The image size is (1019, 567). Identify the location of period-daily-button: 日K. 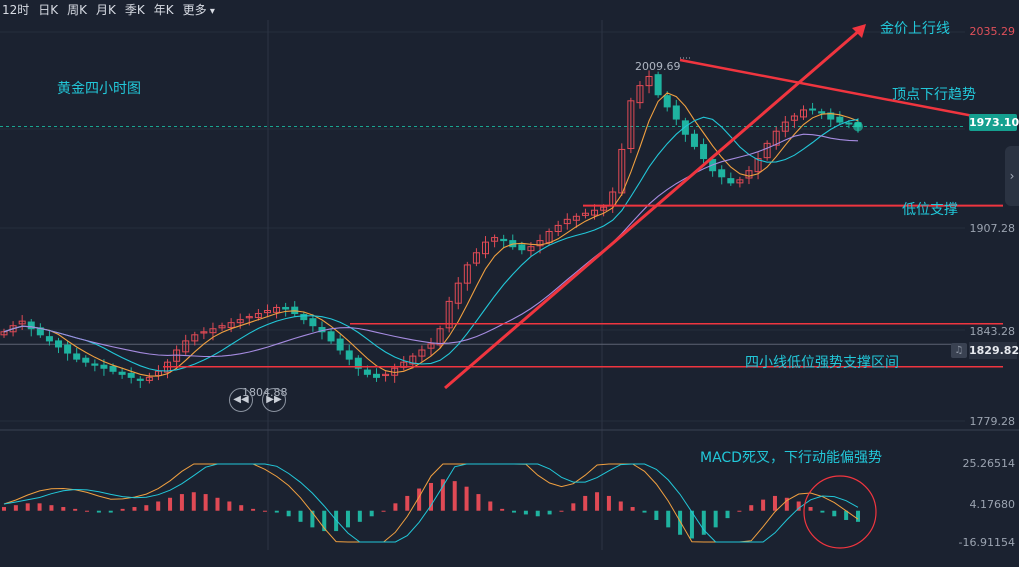
(48, 9).